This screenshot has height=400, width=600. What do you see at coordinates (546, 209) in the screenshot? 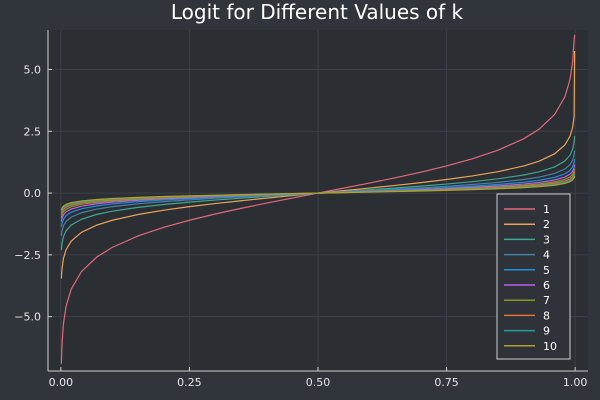
I see `legend-label-k1: 1` at bounding box center [546, 209].